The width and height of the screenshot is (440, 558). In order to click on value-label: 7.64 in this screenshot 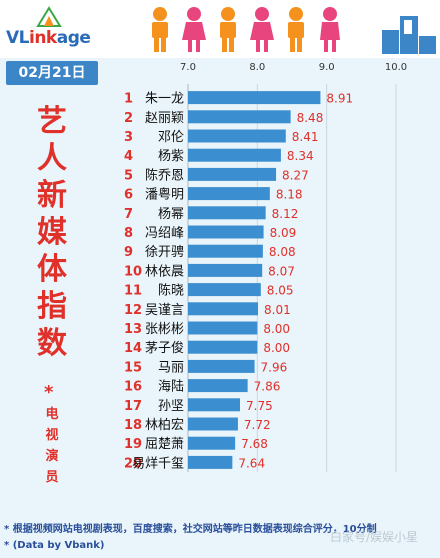, I will do `click(251, 463)`.